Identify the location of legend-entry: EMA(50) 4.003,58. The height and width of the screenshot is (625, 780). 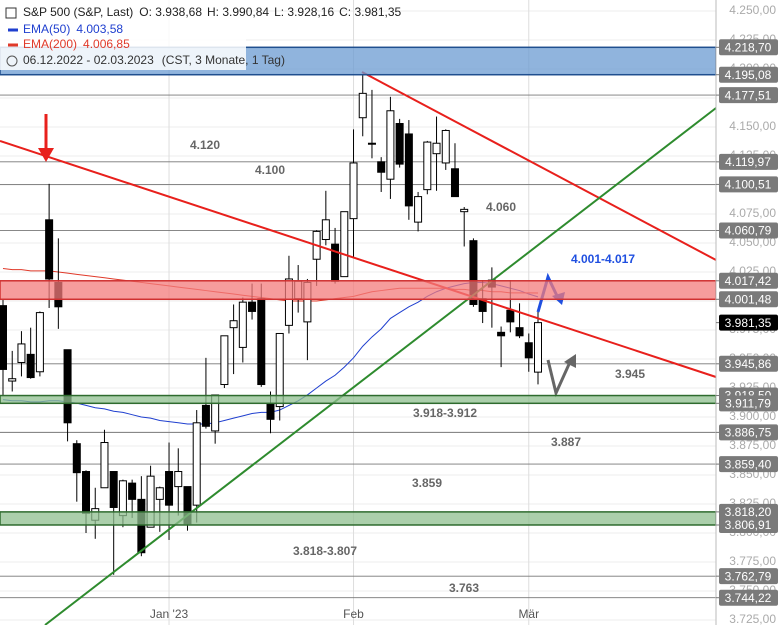
(73, 29).